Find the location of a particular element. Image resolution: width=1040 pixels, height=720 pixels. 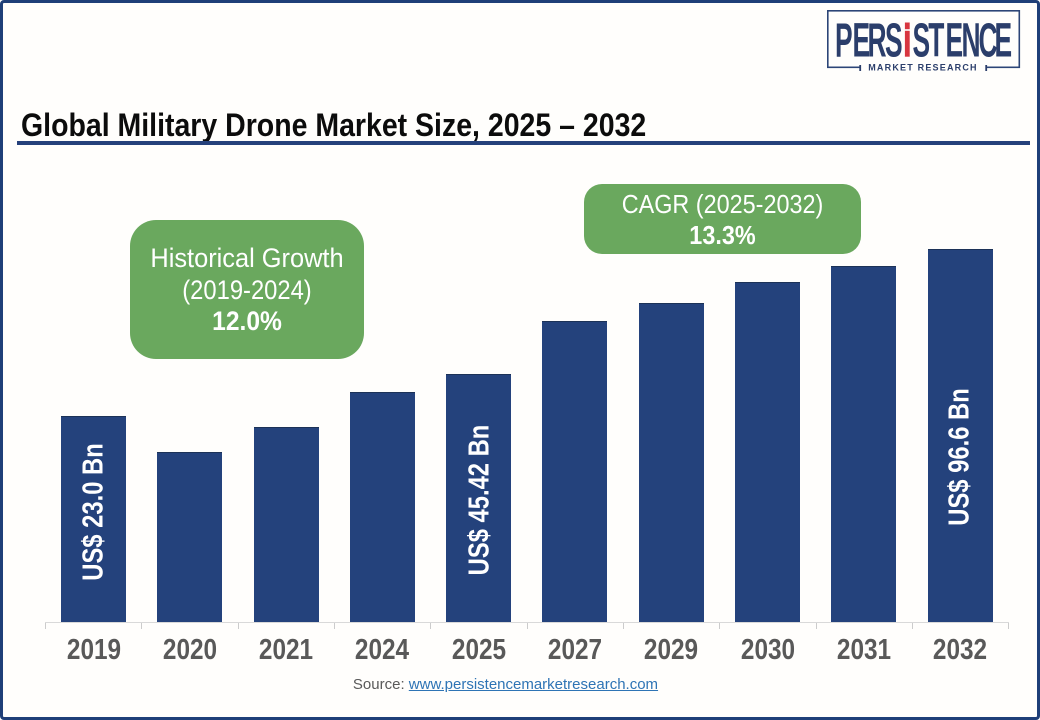

svg-text: MARKET RESEARCH is located at coordinates (923, 68).